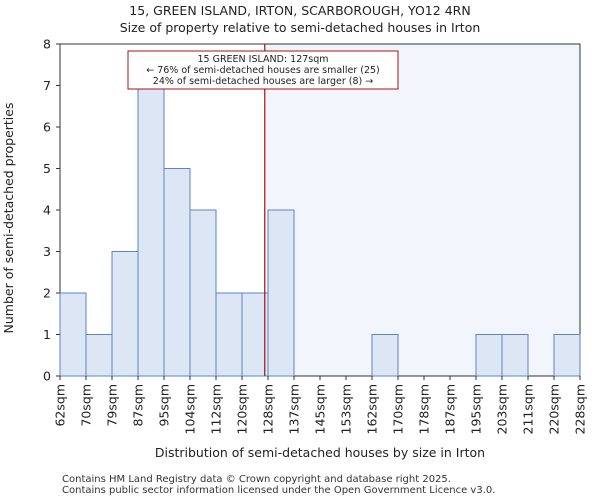 This screenshot has width=600, height=500. Describe the element at coordinates (294, 409) in the screenshot. I see `x-tick-label: 137sqm` at that location.